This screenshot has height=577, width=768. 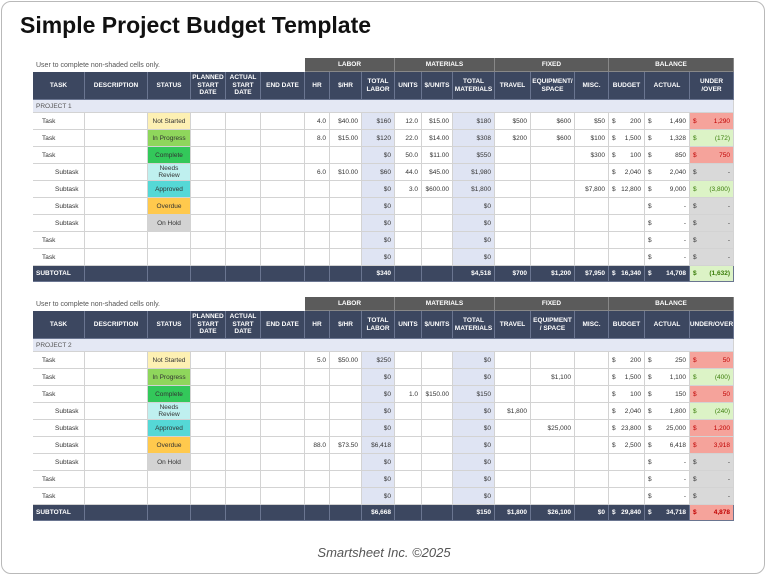 What do you see at coordinates (722, 377) in the screenshot?
I see `amount: (400)` at bounding box center [722, 377].